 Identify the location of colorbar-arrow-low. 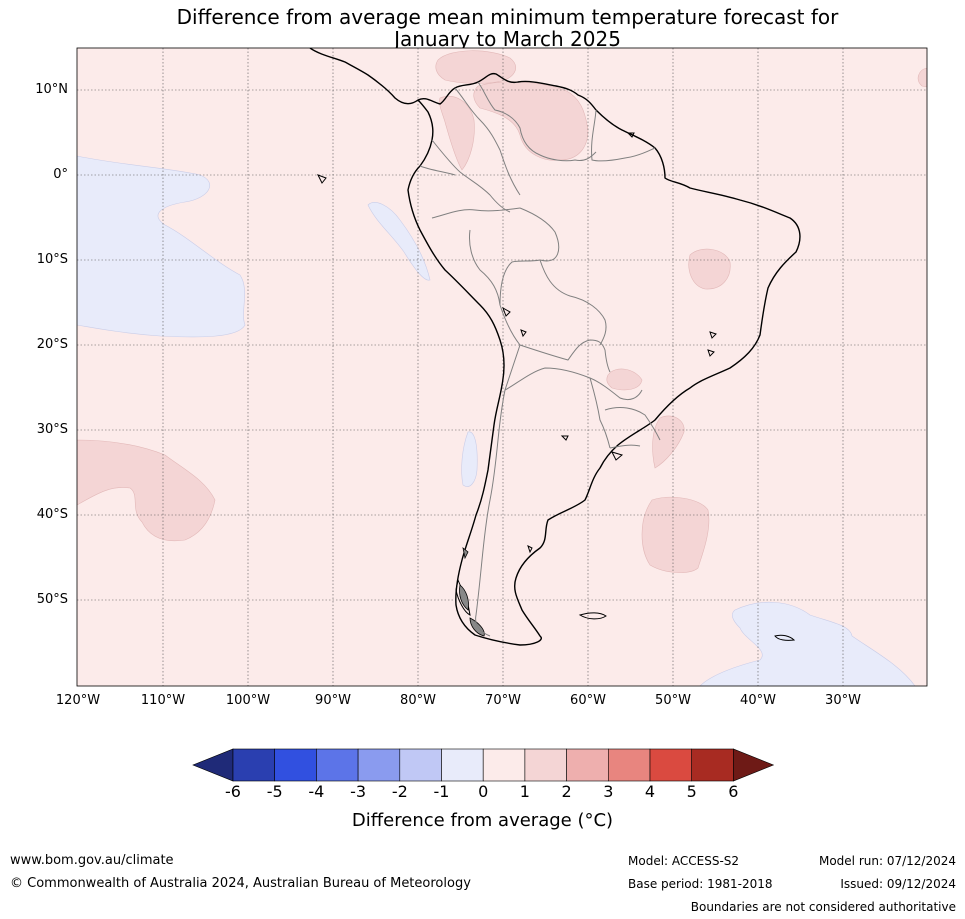
(213, 765).